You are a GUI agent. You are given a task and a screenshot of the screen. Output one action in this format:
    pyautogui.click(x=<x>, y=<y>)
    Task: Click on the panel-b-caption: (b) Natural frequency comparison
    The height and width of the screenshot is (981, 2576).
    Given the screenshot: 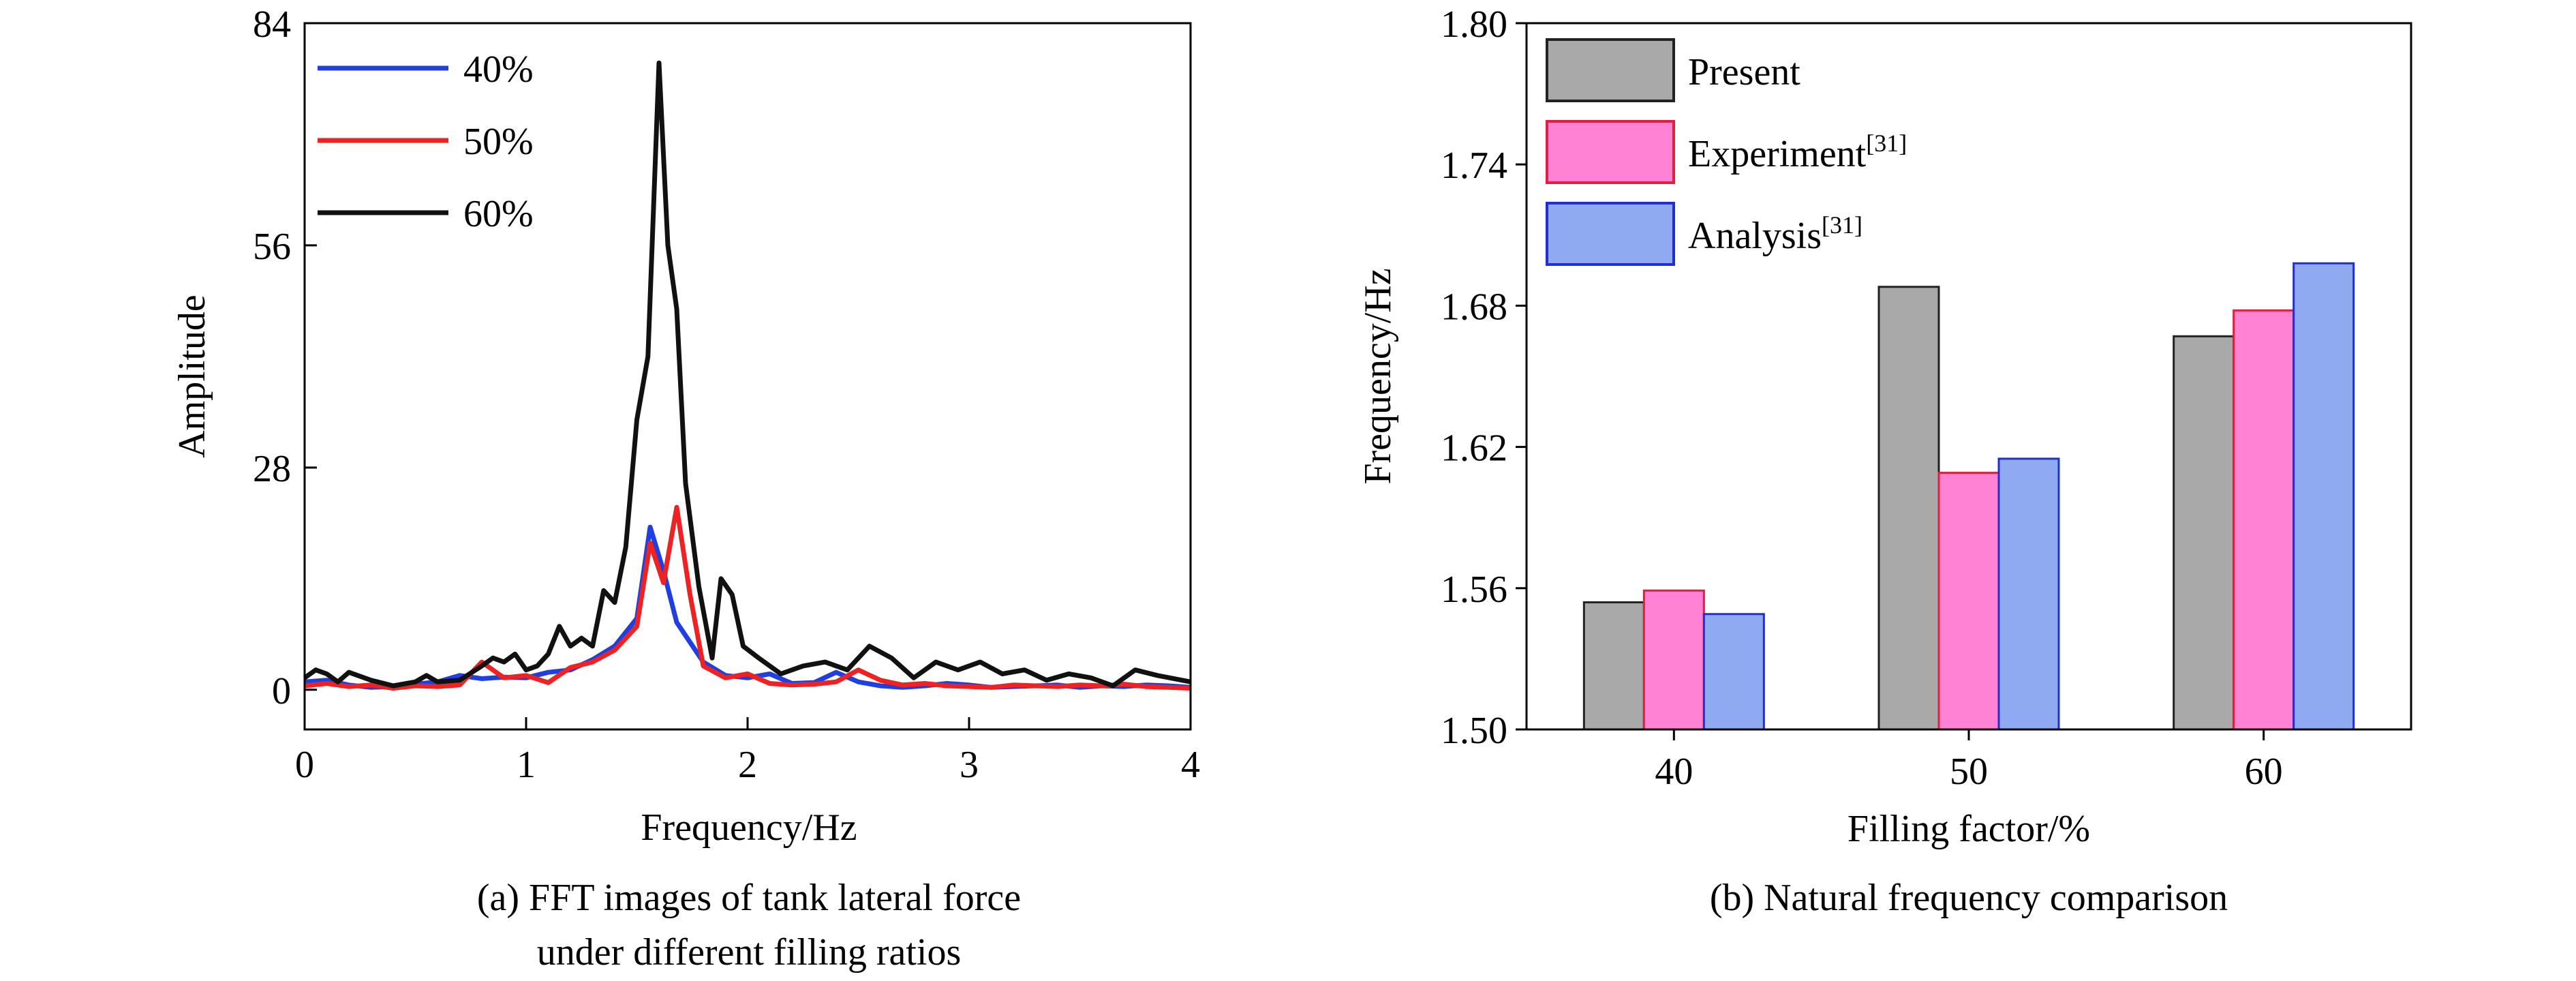 What is the action you would take?
    pyautogui.click(x=1969, y=898)
    